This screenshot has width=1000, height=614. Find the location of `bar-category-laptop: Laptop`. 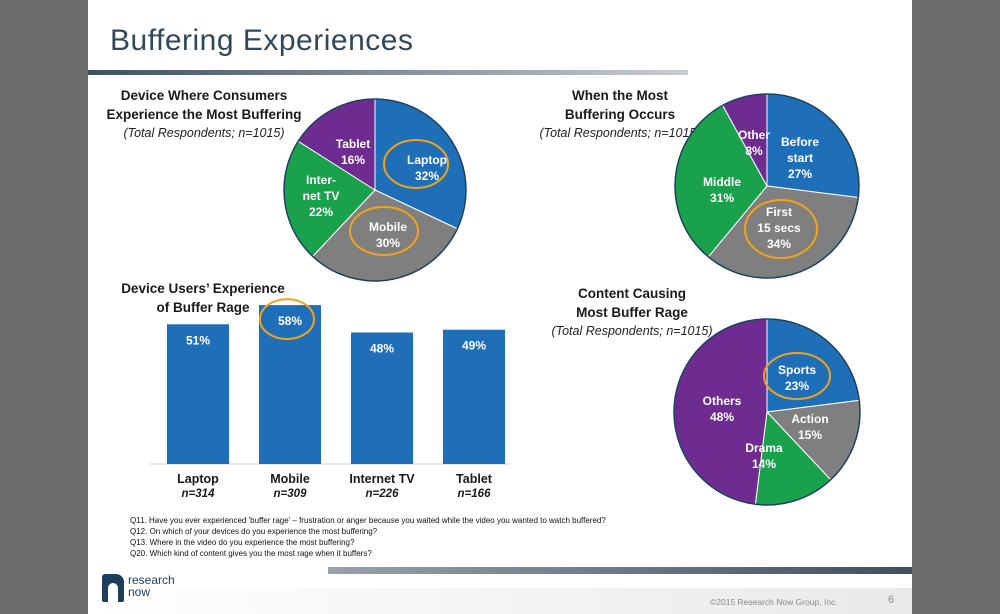

bar-category-laptop: Laptop is located at coordinates (198, 479).